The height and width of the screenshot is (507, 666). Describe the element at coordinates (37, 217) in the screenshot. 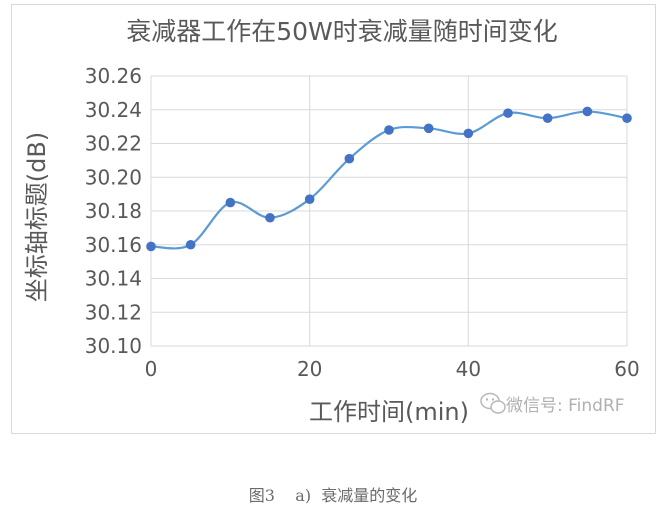

I see `y-axis-label: 坐标轴标题(dB)` at that location.